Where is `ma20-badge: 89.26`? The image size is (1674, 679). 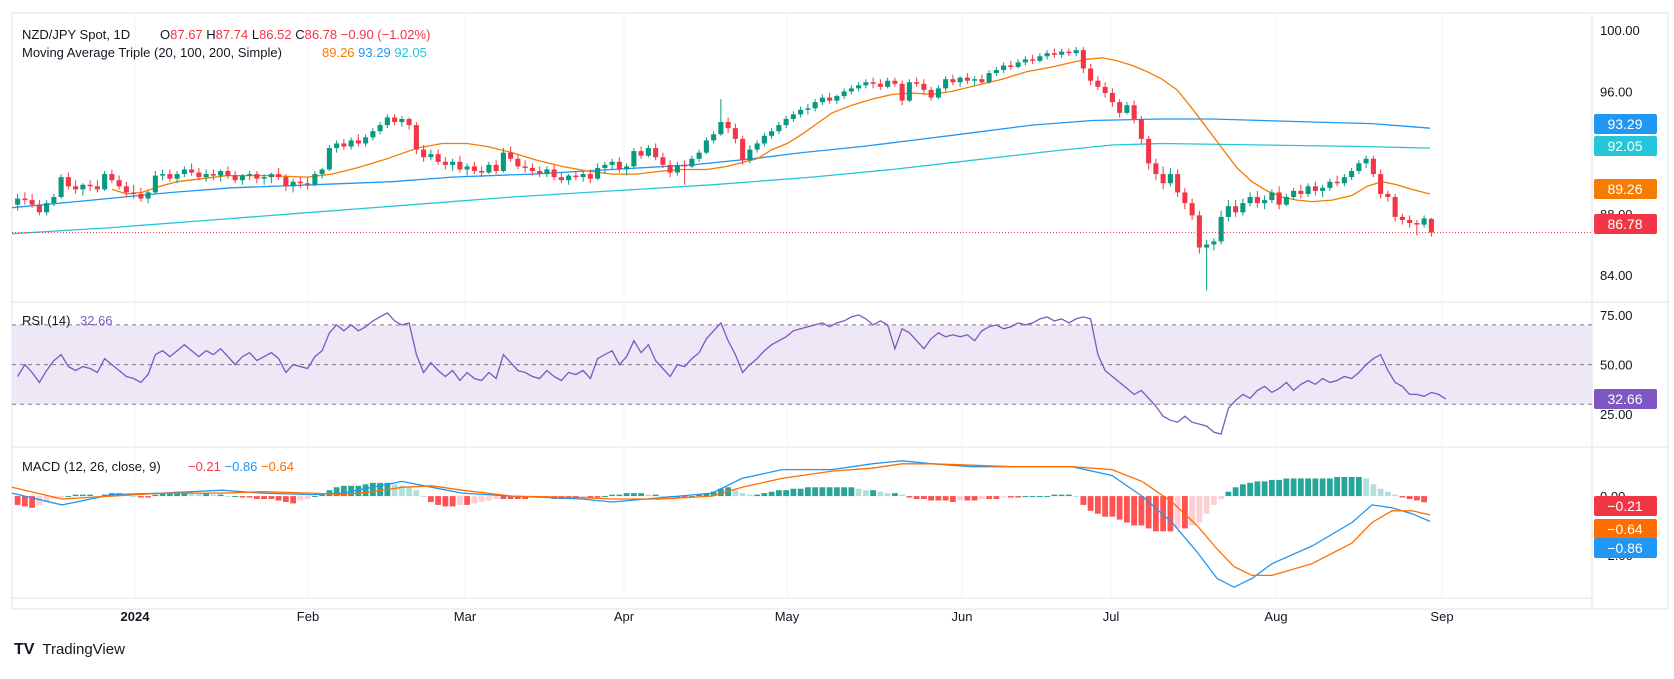
ma20-badge: 89.26 is located at coordinates (1624, 189).